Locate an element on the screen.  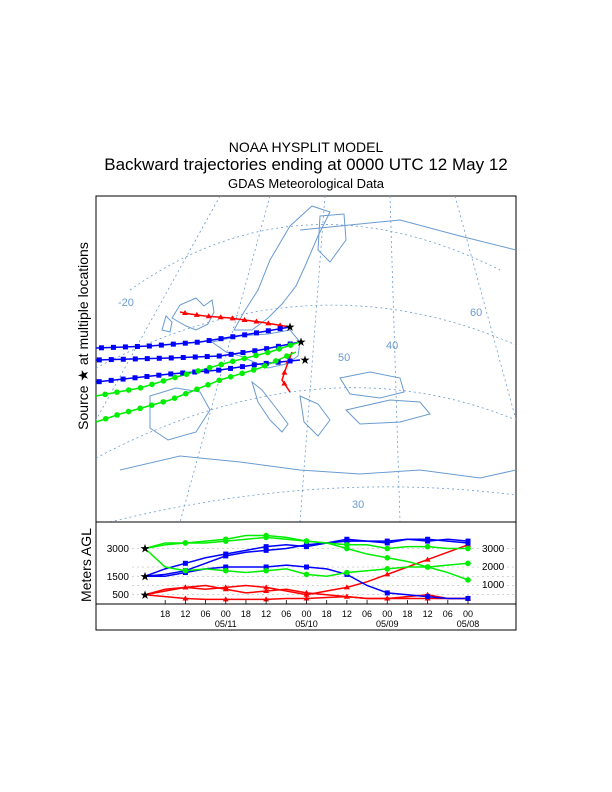
longitude-line-b is located at coordinates (225, 359).